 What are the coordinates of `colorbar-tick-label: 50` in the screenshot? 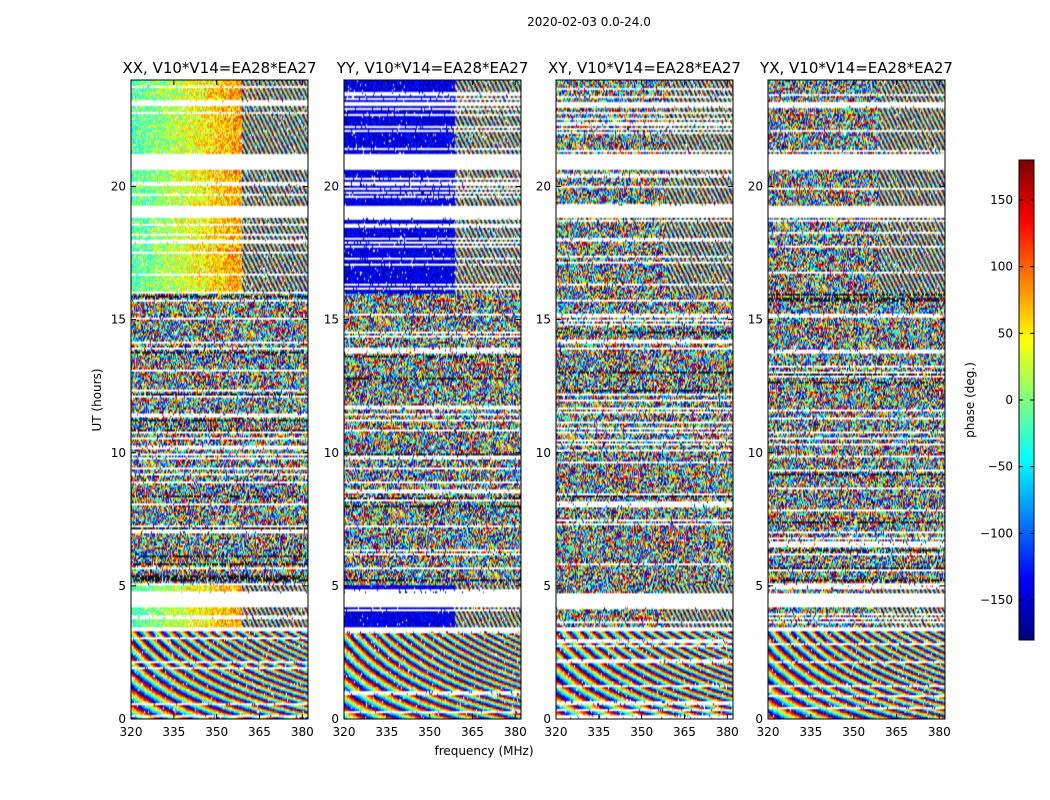 It's located at (1005, 333).